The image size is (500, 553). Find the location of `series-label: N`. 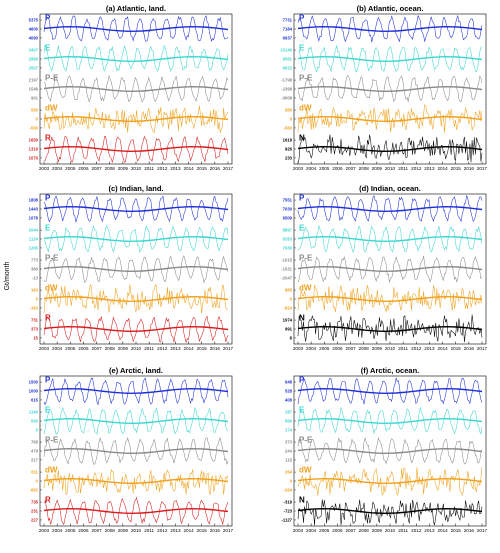

series-label: N is located at coordinates (302, 499).